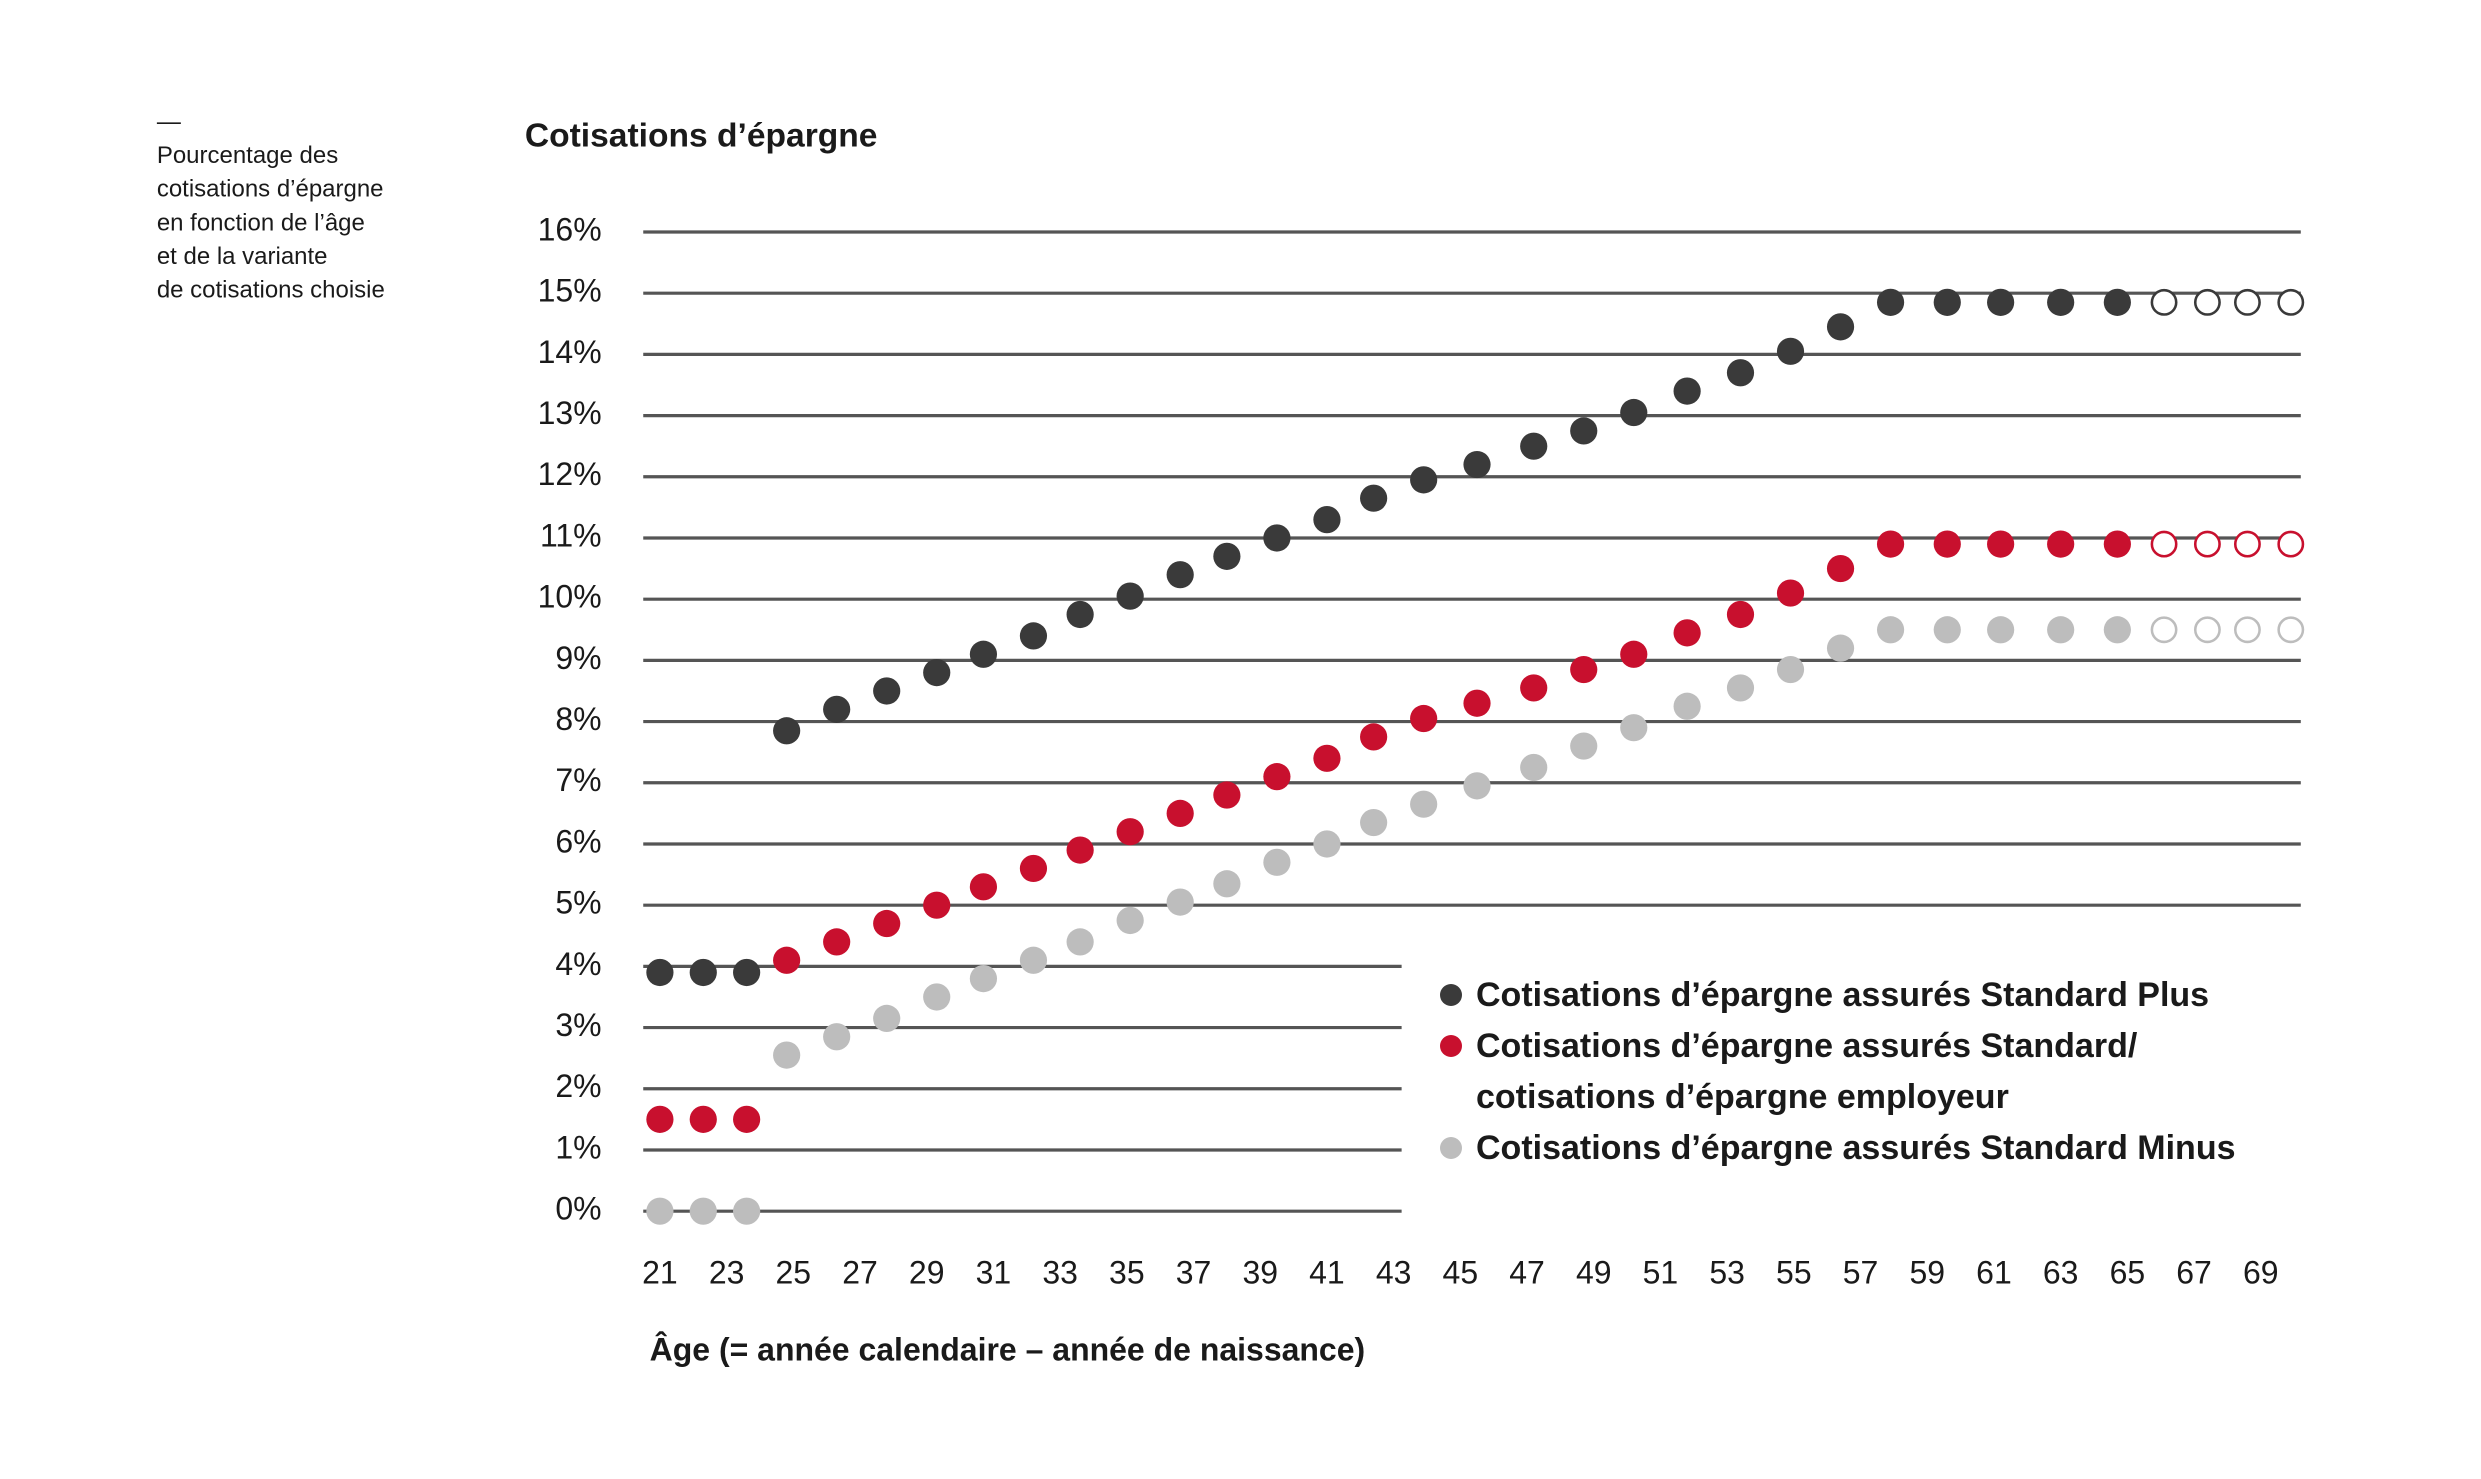 This screenshot has width=2481, height=1479. Describe the element at coordinates (701, 135) in the screenshot. I see `chart-title: Cotisations d’épargne` at that location.